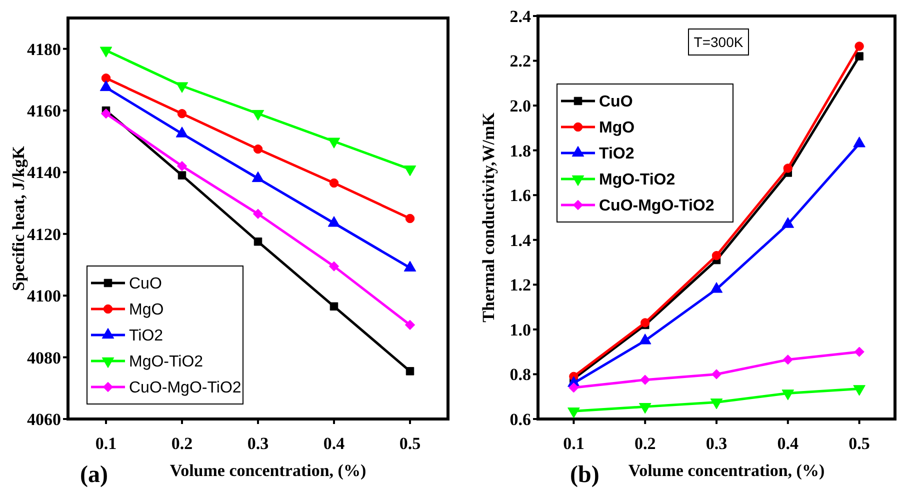 Image resolution: width=901 pixels, height=493 pixels. Describe the element at coordinates (488, 217) in the screenshot. I see `y-axis-title: Thermal conductivity,W/mK` at that location.